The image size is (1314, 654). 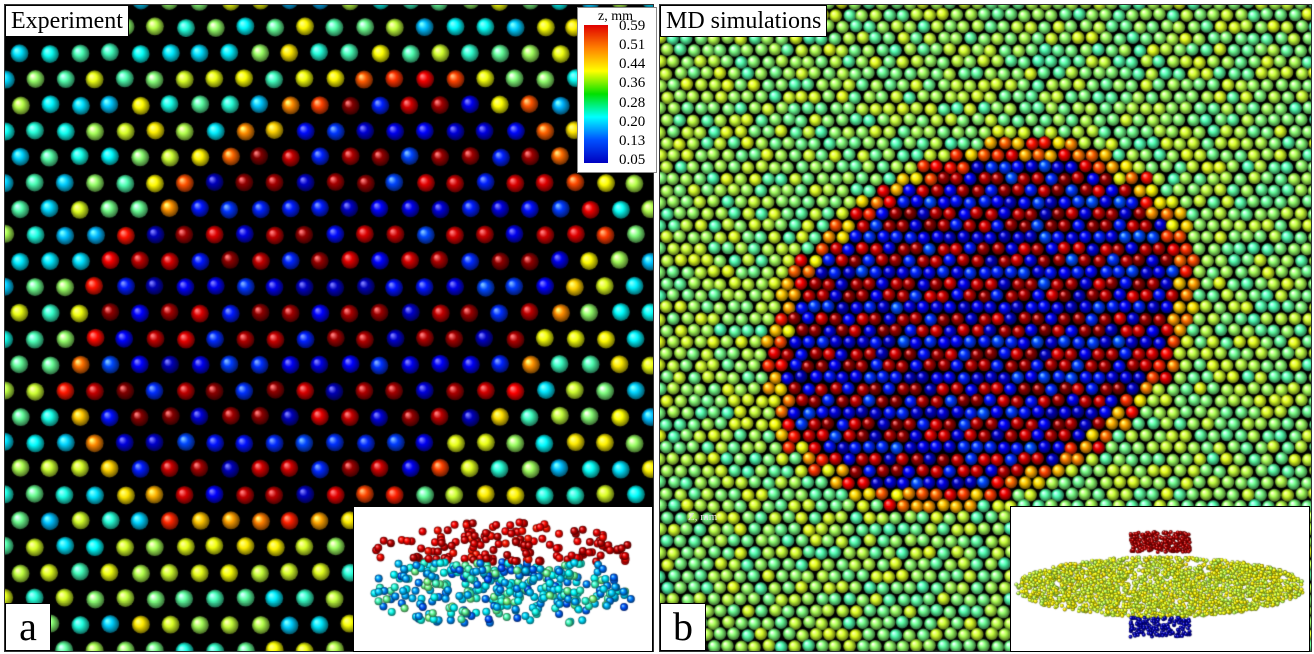 I want to click on colorbar-tick: 0.59, so click(x=632, y=26).